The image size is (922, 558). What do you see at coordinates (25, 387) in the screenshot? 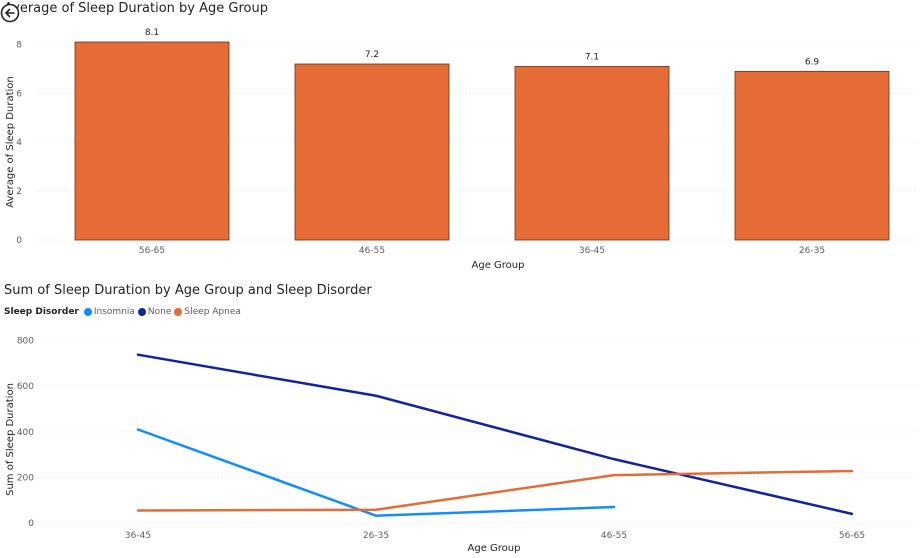
I see `line-ytick-label: 600` at bounding box center [25, 387].